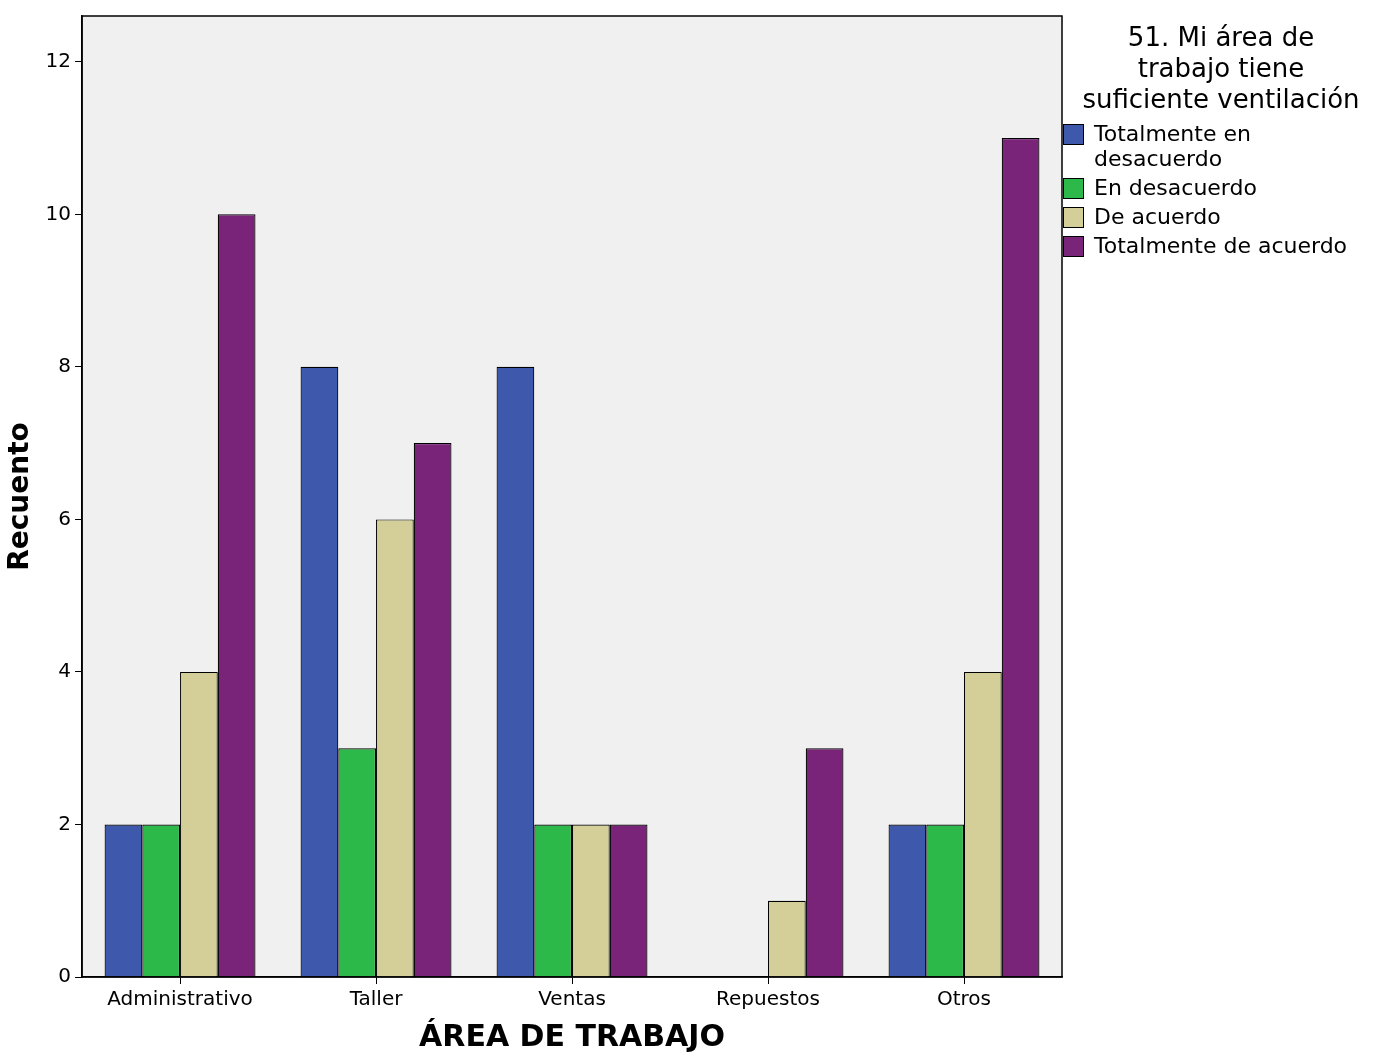 Image resolution: width=1380 pixels, height=1060 pixels. I want to click on x-tick-label: Administrativo, so click(180, 998).